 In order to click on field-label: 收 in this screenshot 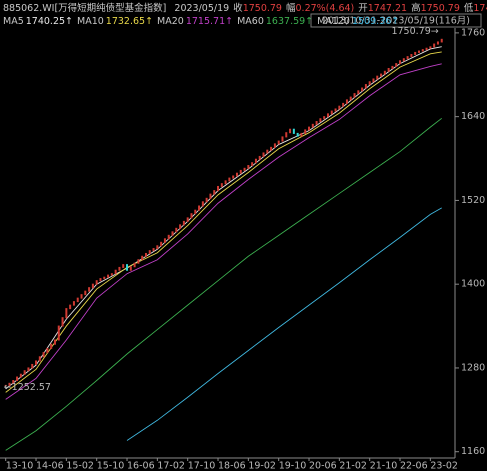, I will do `click(238, 8)`.